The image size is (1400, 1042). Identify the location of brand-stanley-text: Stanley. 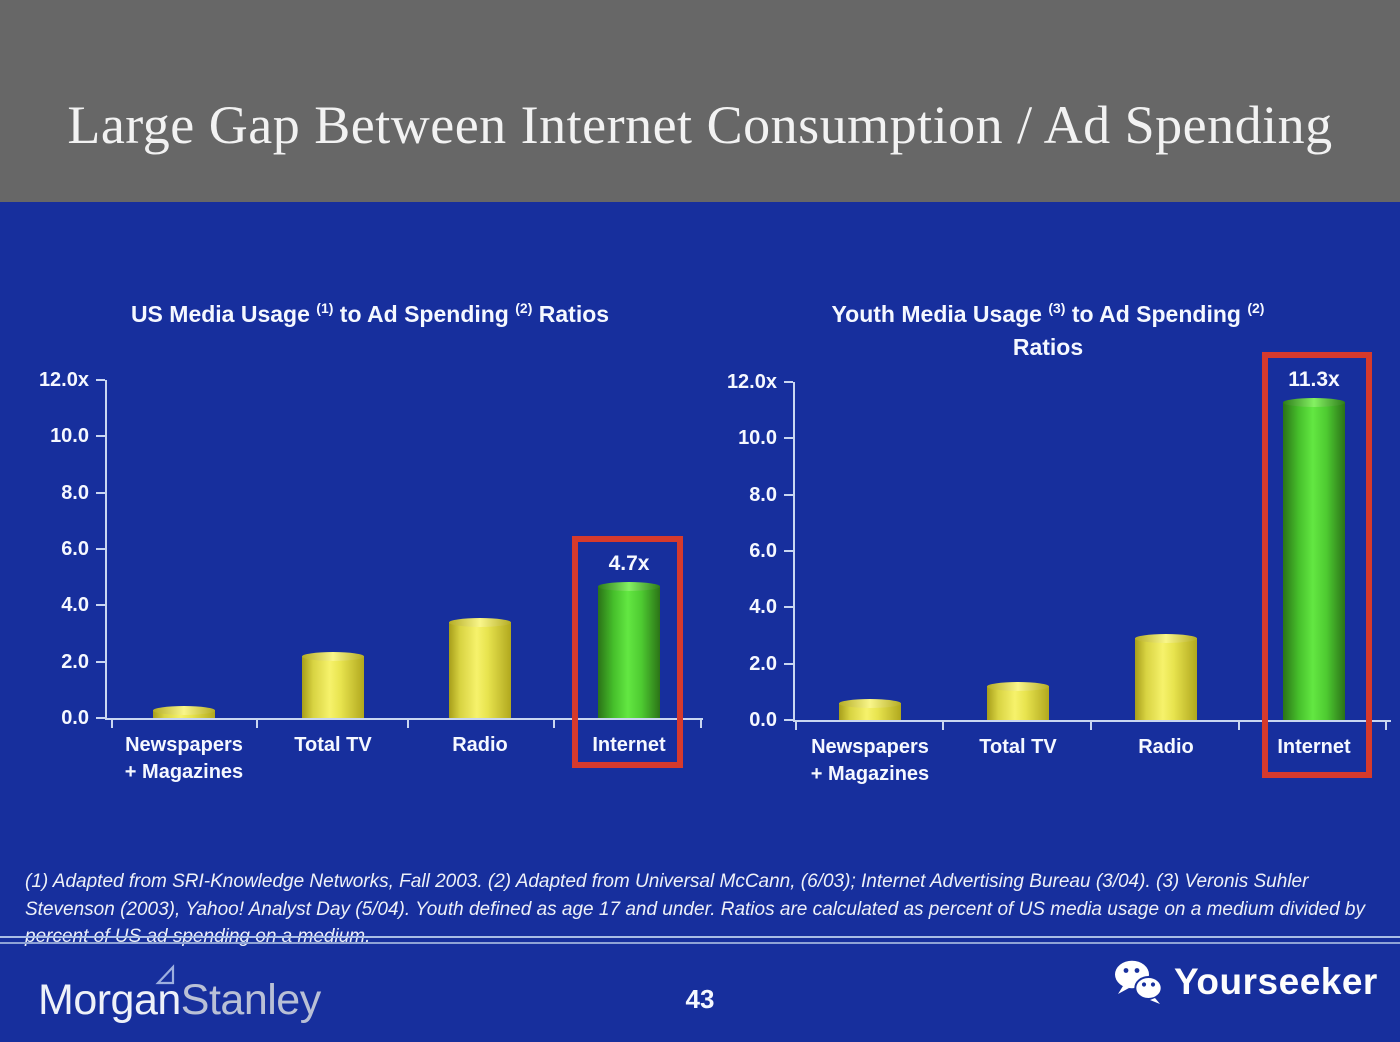
(250, 1000).